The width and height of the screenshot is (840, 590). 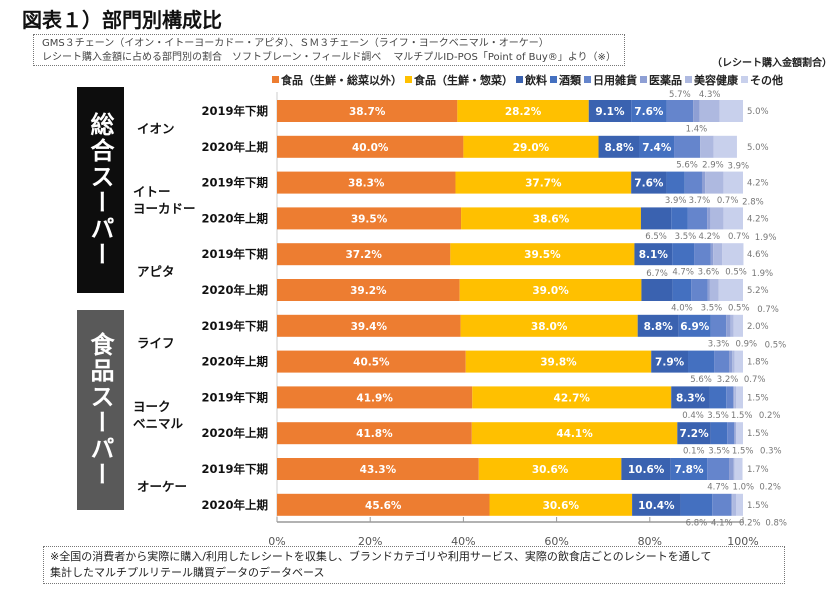 What do you see at coordinates (656, 506) in the screenshot?
I see `data-label: 10.4%` at bounding box center [656, 506].